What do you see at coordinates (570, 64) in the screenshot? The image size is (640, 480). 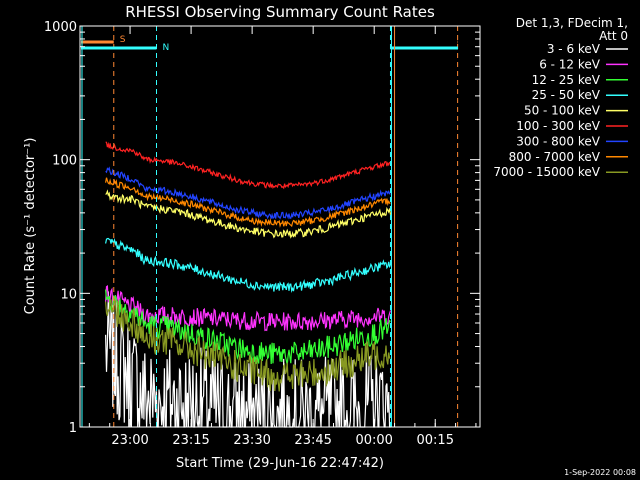 I see `legend-label-1: 6 - 12 keV` at bounding box center [570, 64].